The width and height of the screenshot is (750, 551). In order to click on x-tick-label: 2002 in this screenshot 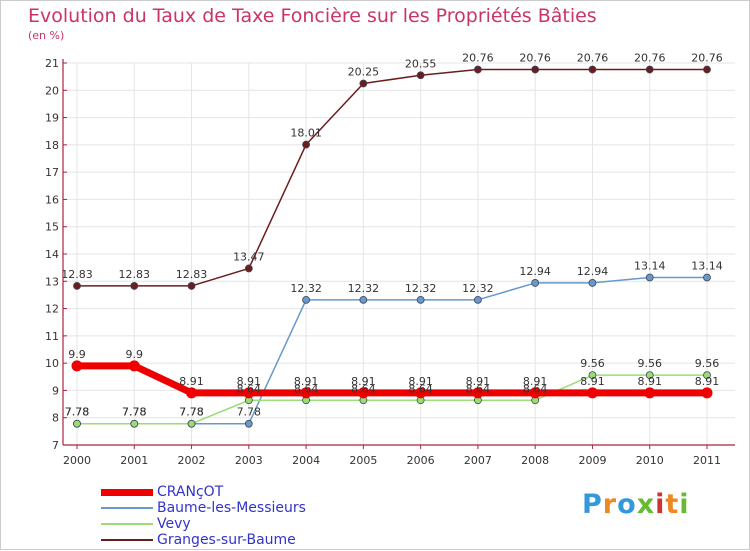, I will do `click(192, 460)`.